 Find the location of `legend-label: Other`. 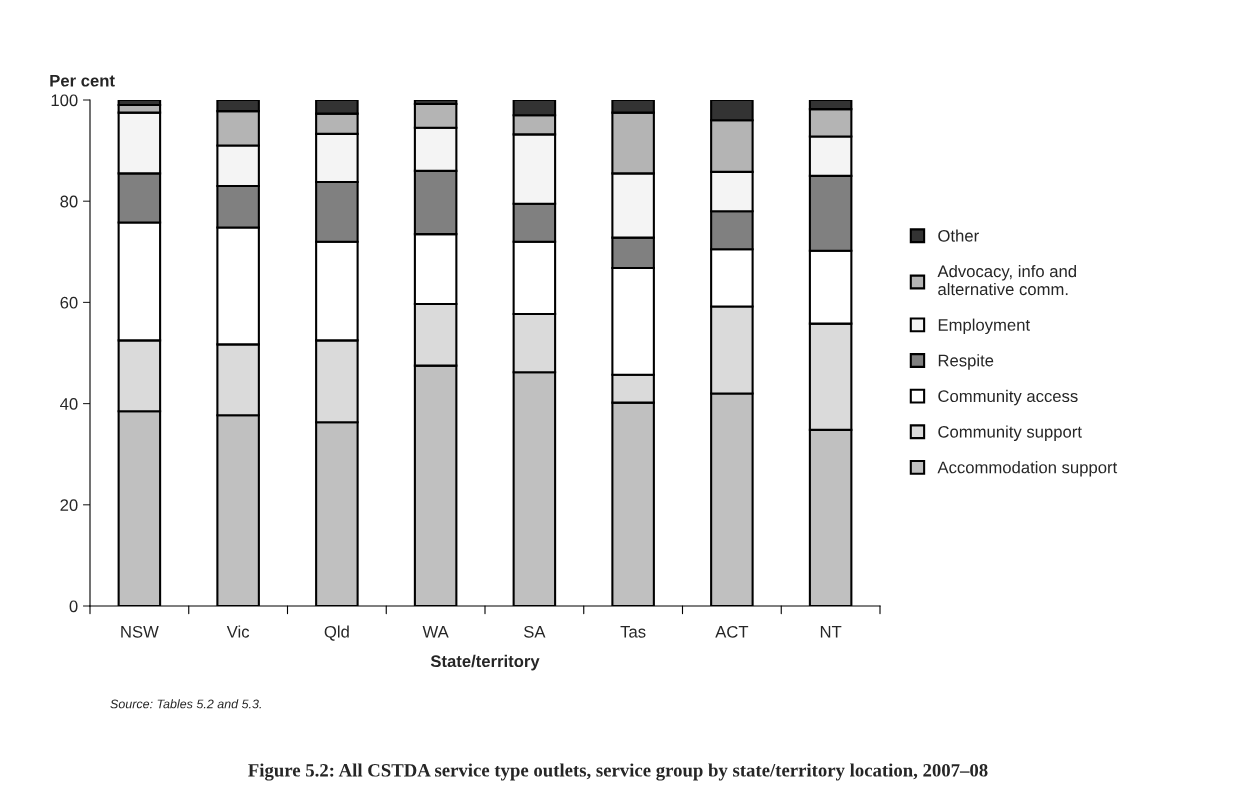

legend-label: Other is located at coordinates (958, 235).